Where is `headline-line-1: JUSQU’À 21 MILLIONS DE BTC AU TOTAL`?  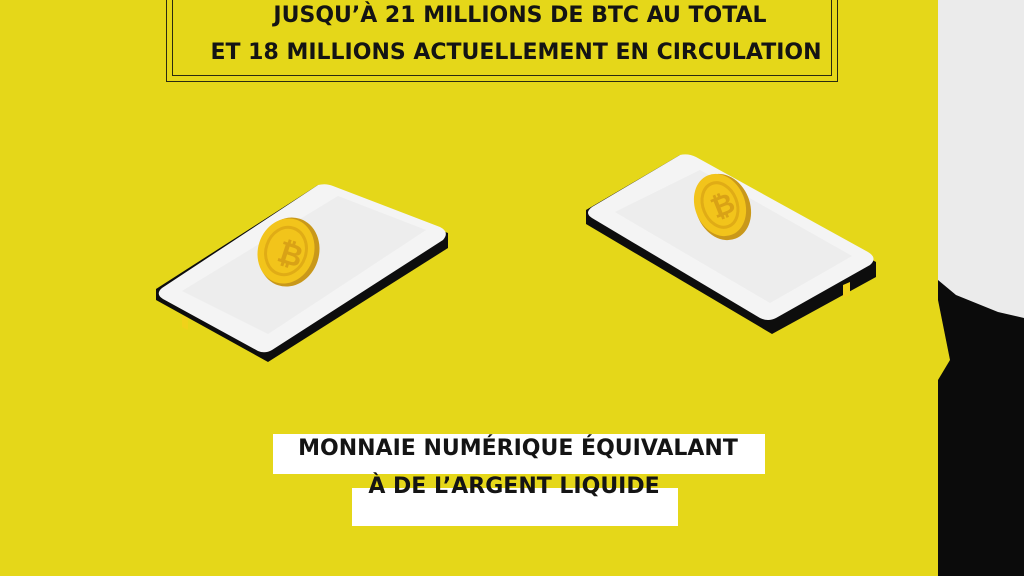 headline-line-1: JUSQU’À 21 MILLIONS DE BTC AU TOTAL is located at coordinates (520, 15).